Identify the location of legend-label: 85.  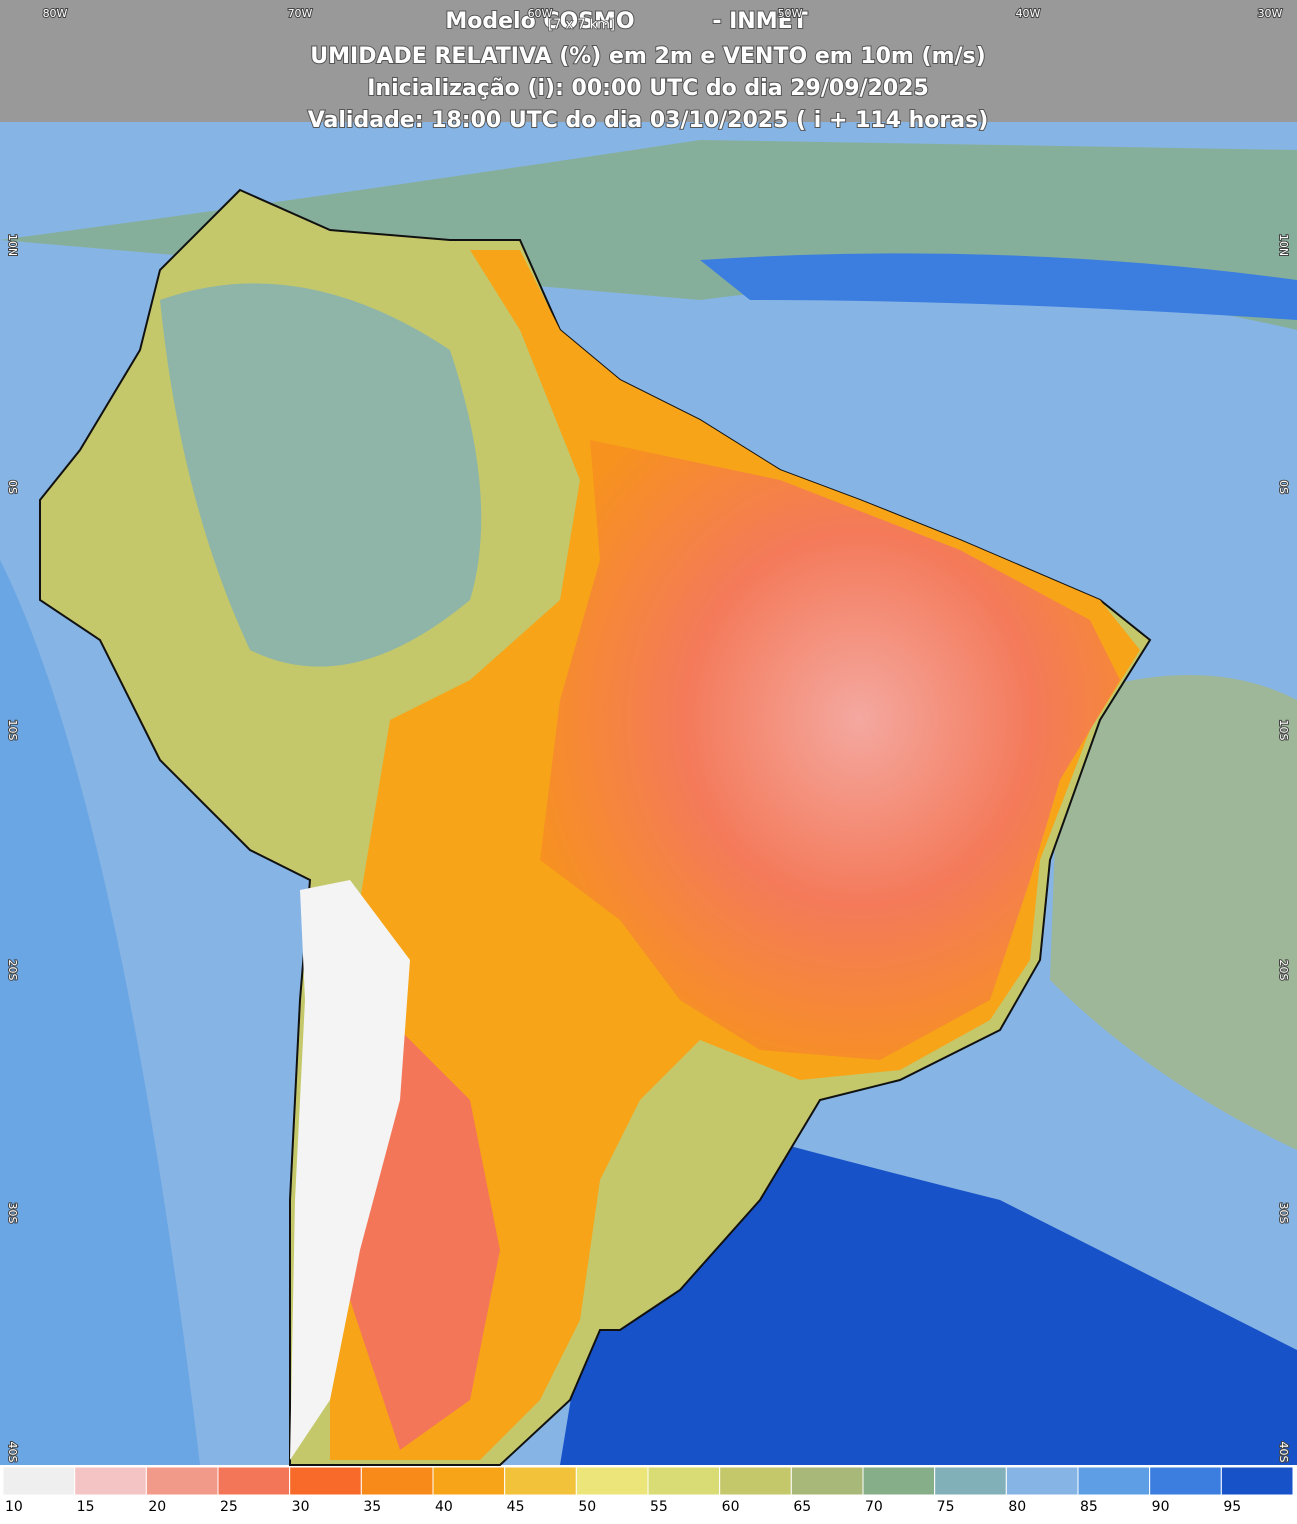
(1089, 1507).